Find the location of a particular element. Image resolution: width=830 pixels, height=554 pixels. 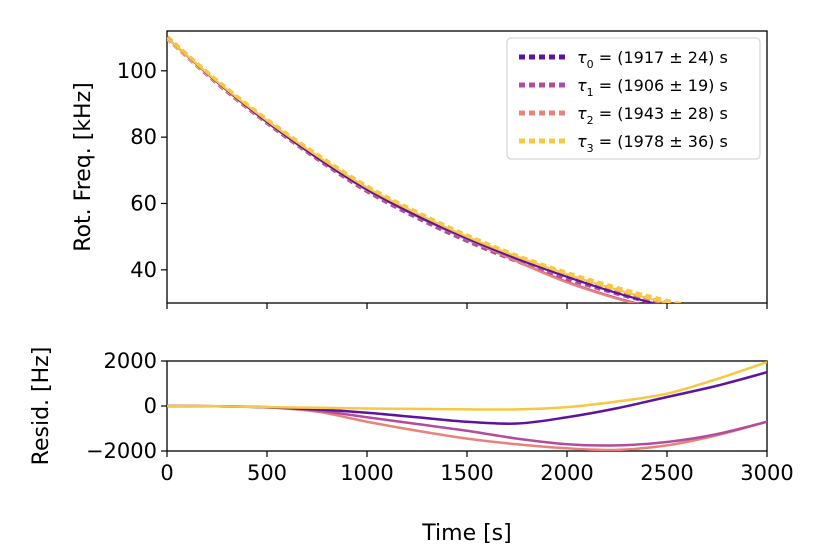

legend-entry: τ0 = (1917 ± 24) s is located at coordinates (652, 59).